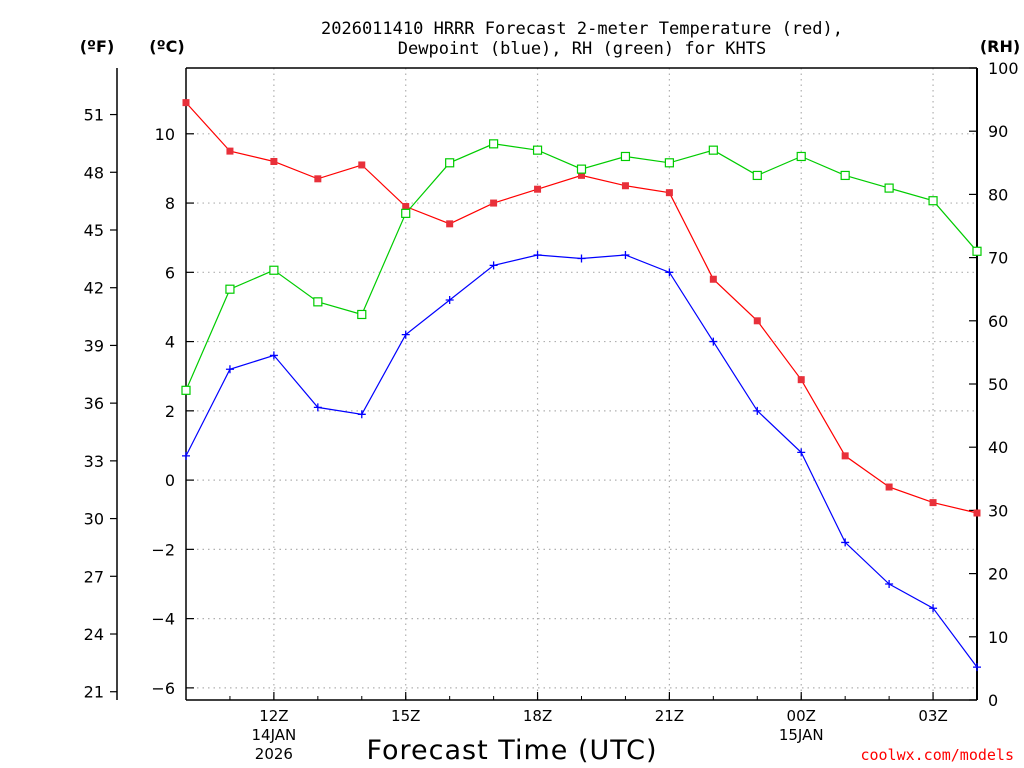  What do you see at coordinates (94, 345) in the screenshot?
I see `fahrenheit-tick-label: 39` at bounding box center [94, 345].